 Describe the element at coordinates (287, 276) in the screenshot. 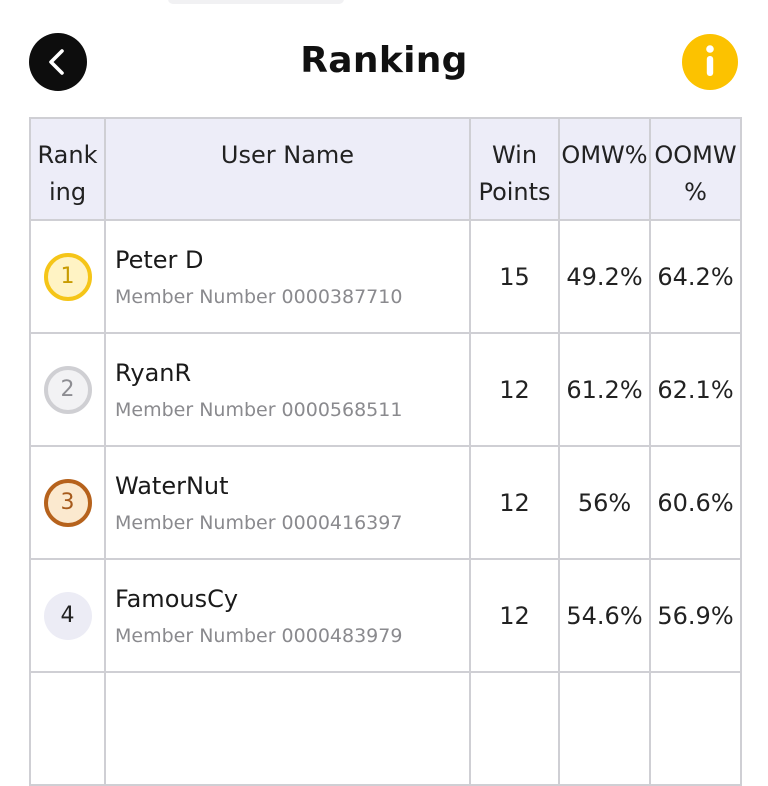

I see `user-cell: Peter D Member Number 0000387710` at that location.